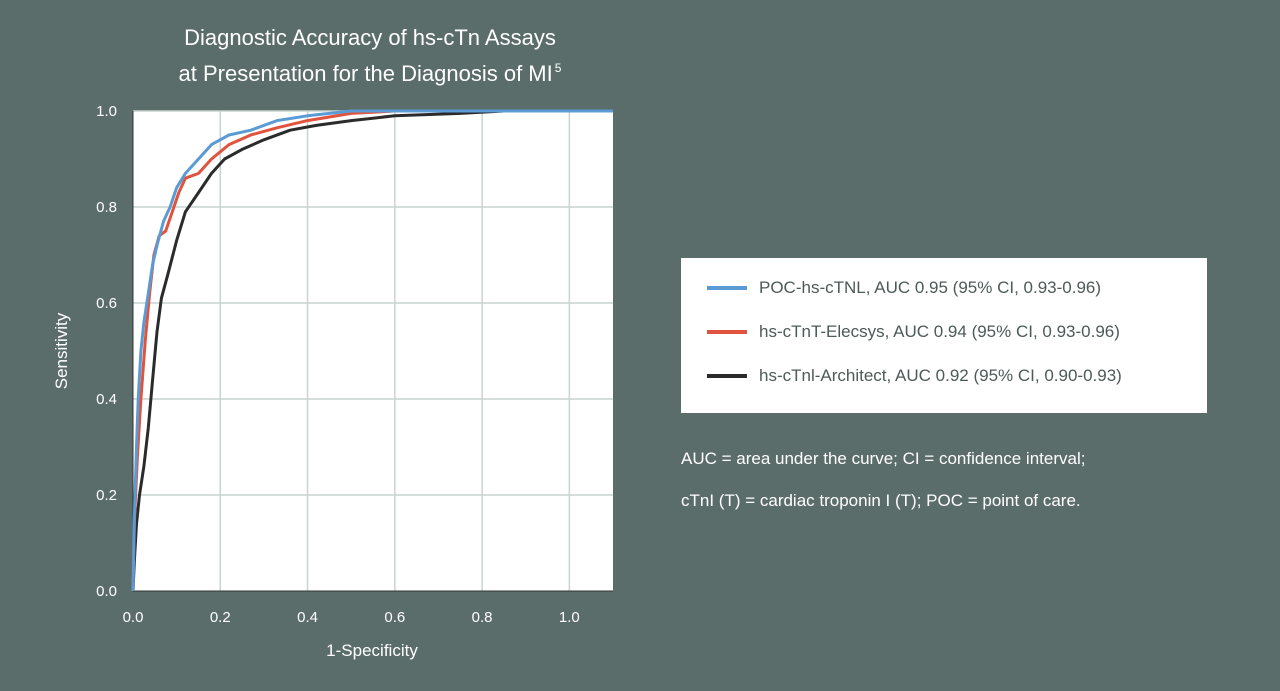 Image resolution: width=1280 pixels, height=691 pixels. What do you see at coordinates (61, 350) in the screenshot?
I see `y-axis-label: Sensitivity` at bounding box center [61, 350].